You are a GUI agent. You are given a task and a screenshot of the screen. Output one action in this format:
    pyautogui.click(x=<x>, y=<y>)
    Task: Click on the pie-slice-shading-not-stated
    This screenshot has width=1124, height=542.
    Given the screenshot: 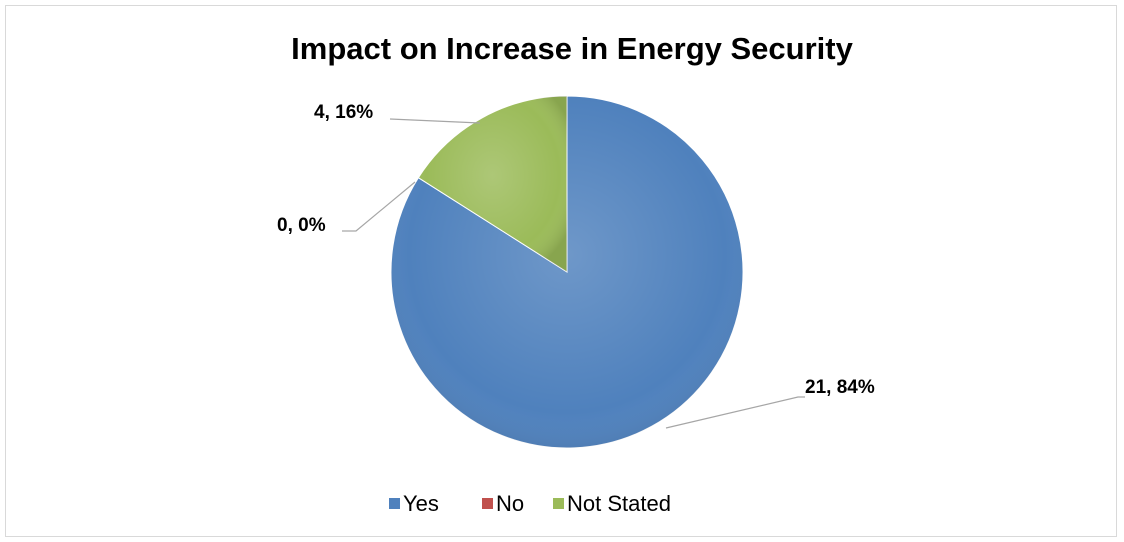 What is the action you would take?
    pyautogui.click(x=492, y=183)
    